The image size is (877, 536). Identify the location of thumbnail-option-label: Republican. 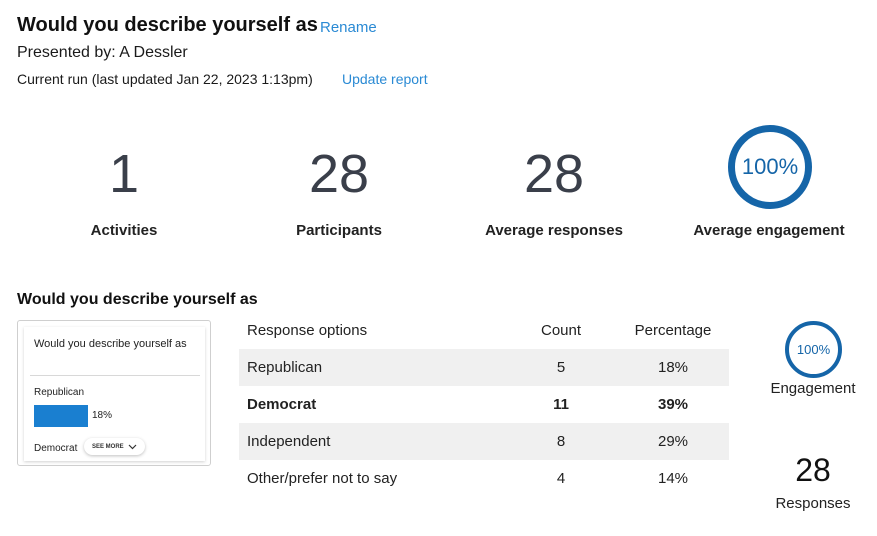
(59, 392).